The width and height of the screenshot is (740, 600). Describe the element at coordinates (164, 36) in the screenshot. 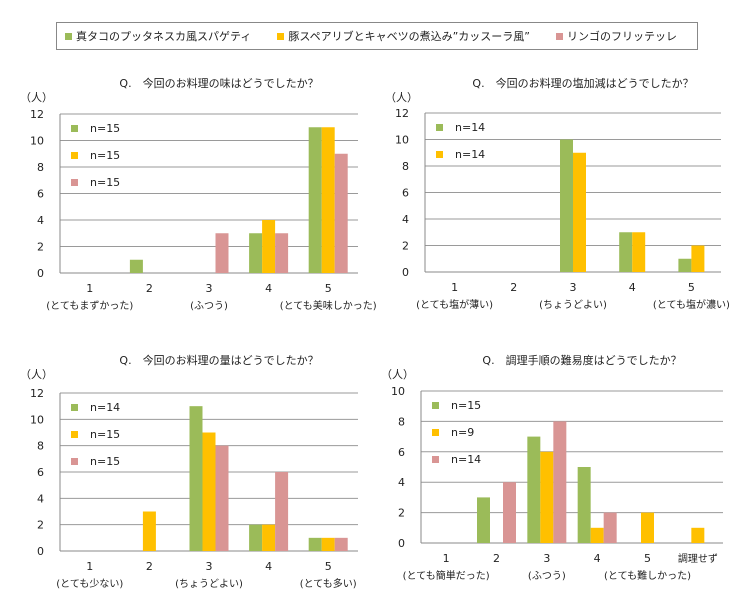

I see `legend-label: 真タコのプッタネスカ風スパゲティ` at that location.